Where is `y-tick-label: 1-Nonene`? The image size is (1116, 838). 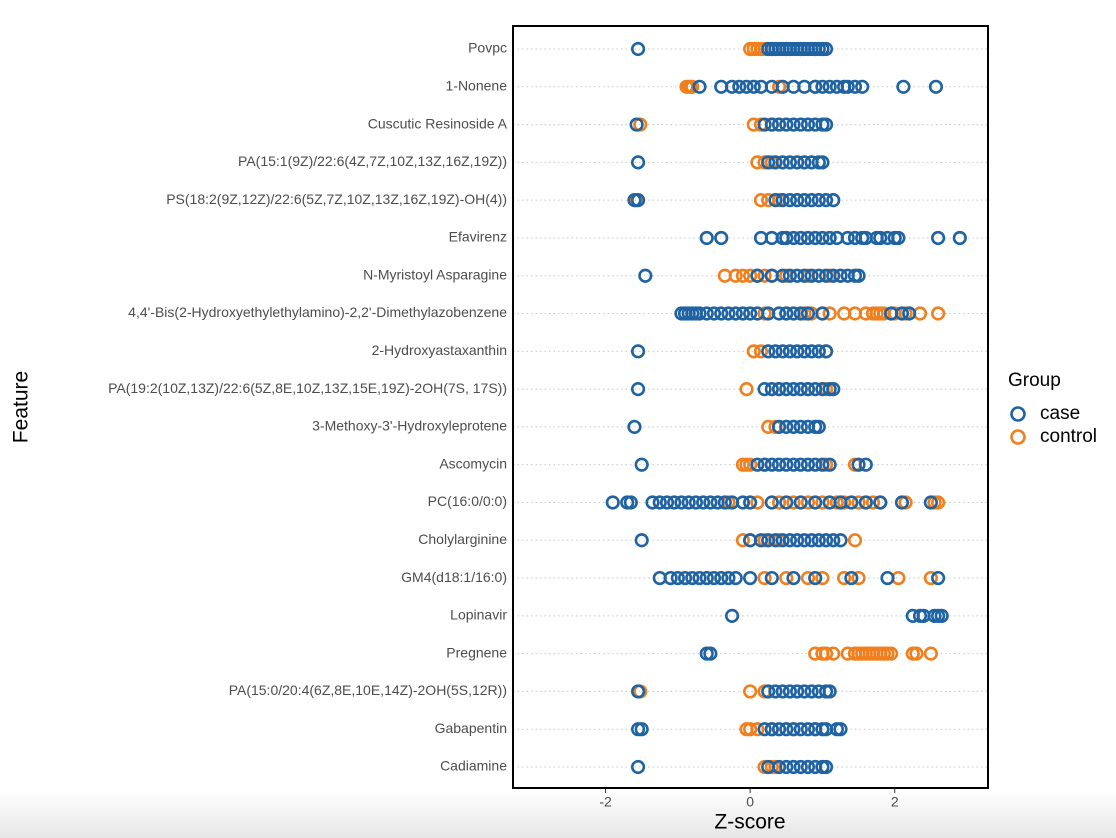
y-tick-label: 1-Nonene is located at coordinates (477, 85).